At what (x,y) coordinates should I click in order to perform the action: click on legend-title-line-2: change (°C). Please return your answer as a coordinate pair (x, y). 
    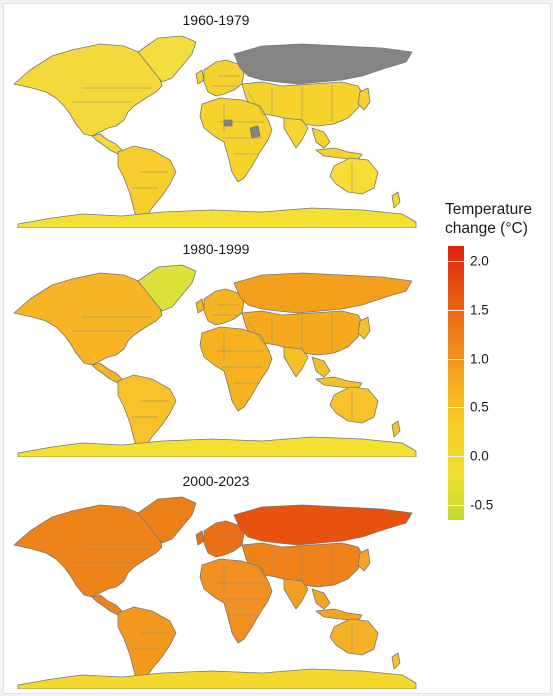
    Looking at the image, I should click on (486, 228).